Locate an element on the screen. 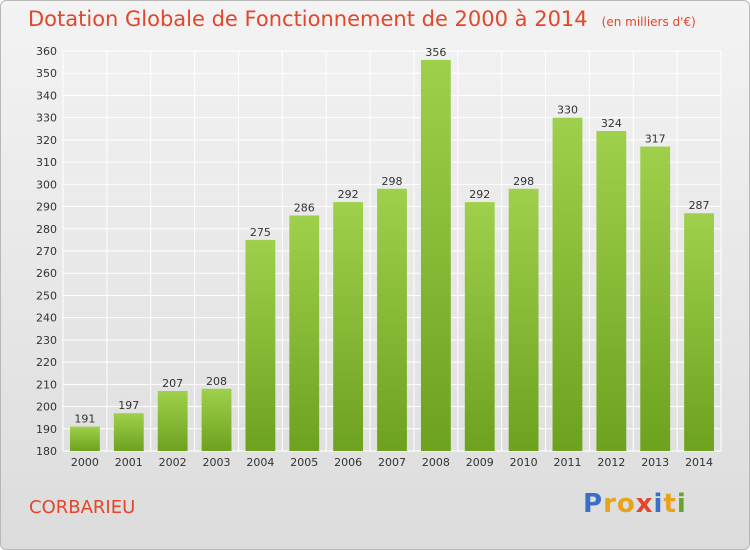 The image size is (750, 550). data-label: 356 is located at coordinates (435, 52).